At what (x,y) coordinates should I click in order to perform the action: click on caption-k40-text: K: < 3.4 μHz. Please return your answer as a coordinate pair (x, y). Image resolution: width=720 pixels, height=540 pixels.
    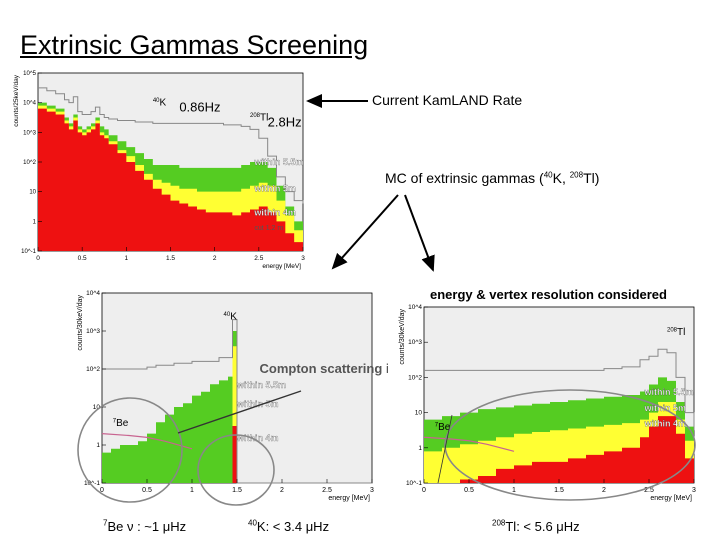
    Looking at the image, I should click on (293, 526).